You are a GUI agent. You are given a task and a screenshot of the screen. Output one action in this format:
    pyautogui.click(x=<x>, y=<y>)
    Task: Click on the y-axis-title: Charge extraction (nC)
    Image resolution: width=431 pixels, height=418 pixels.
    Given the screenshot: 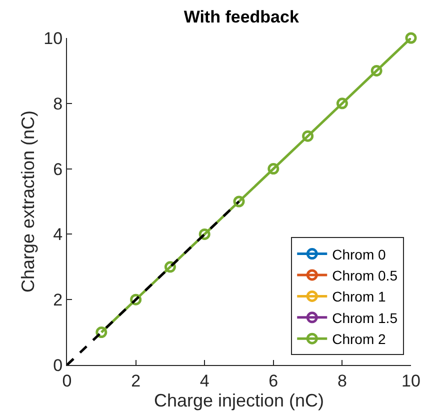 What is the action you would take?
    pyautogui.click(x=28, y=201)
    